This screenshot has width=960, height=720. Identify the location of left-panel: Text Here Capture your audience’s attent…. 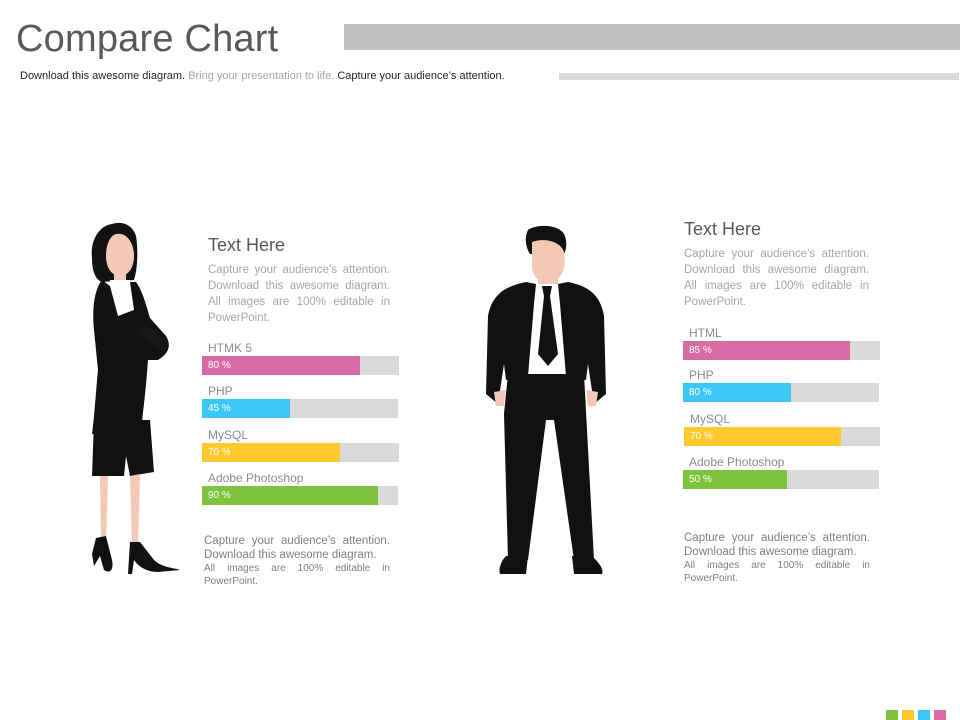
(299, 280).